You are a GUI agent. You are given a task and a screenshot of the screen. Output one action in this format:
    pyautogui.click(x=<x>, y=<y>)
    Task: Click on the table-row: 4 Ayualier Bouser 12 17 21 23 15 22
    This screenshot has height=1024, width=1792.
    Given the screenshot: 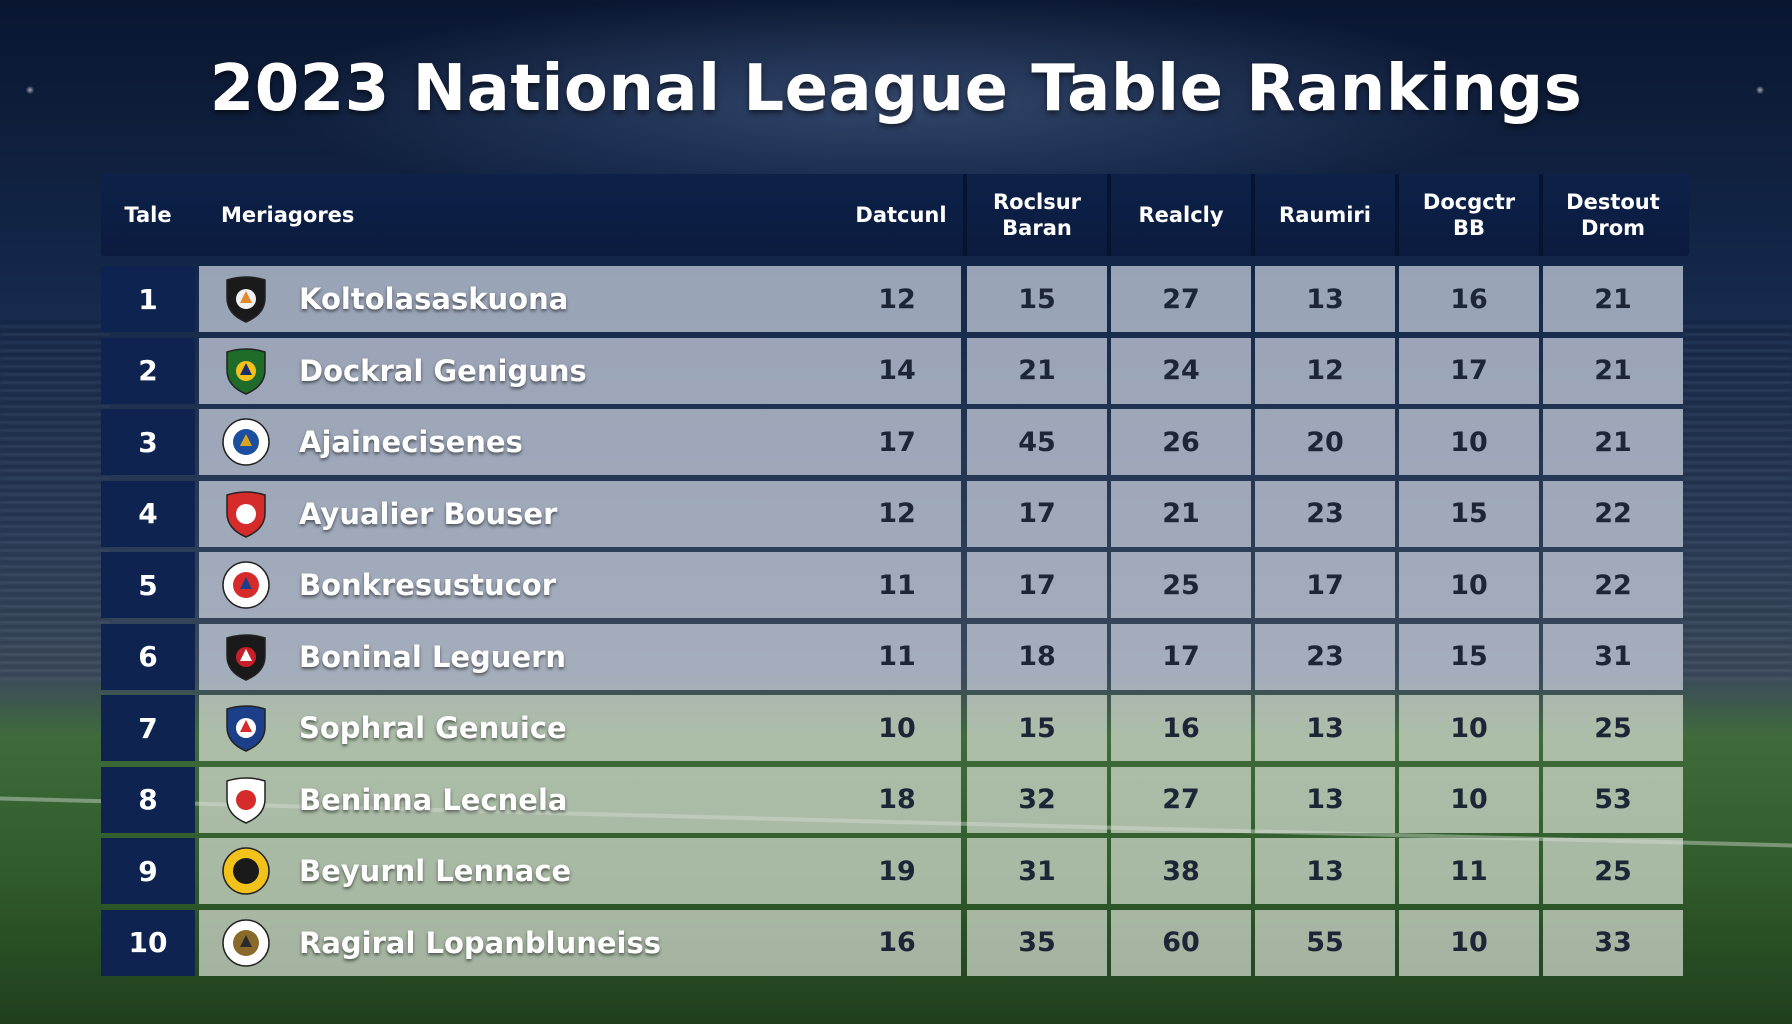 What is the action you would take?
    pyautogui.click(x=895, y=513)
    